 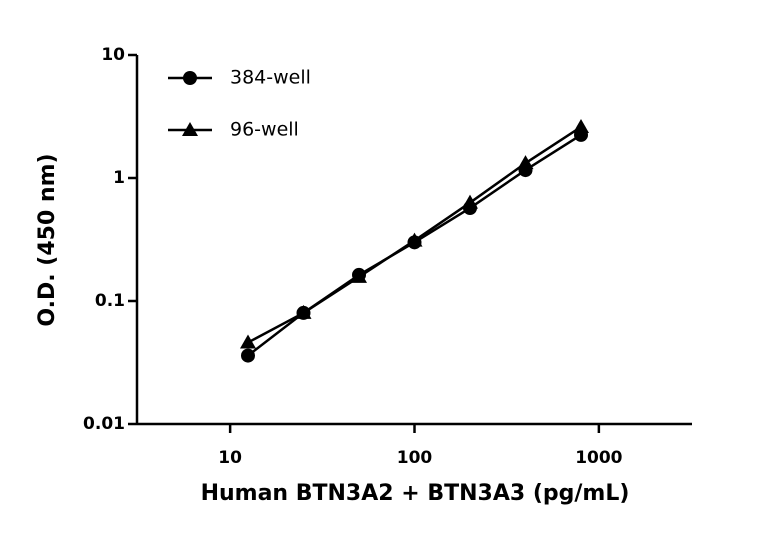 I want to click on x-tick-label: 1000, so click(x=598, y=458).